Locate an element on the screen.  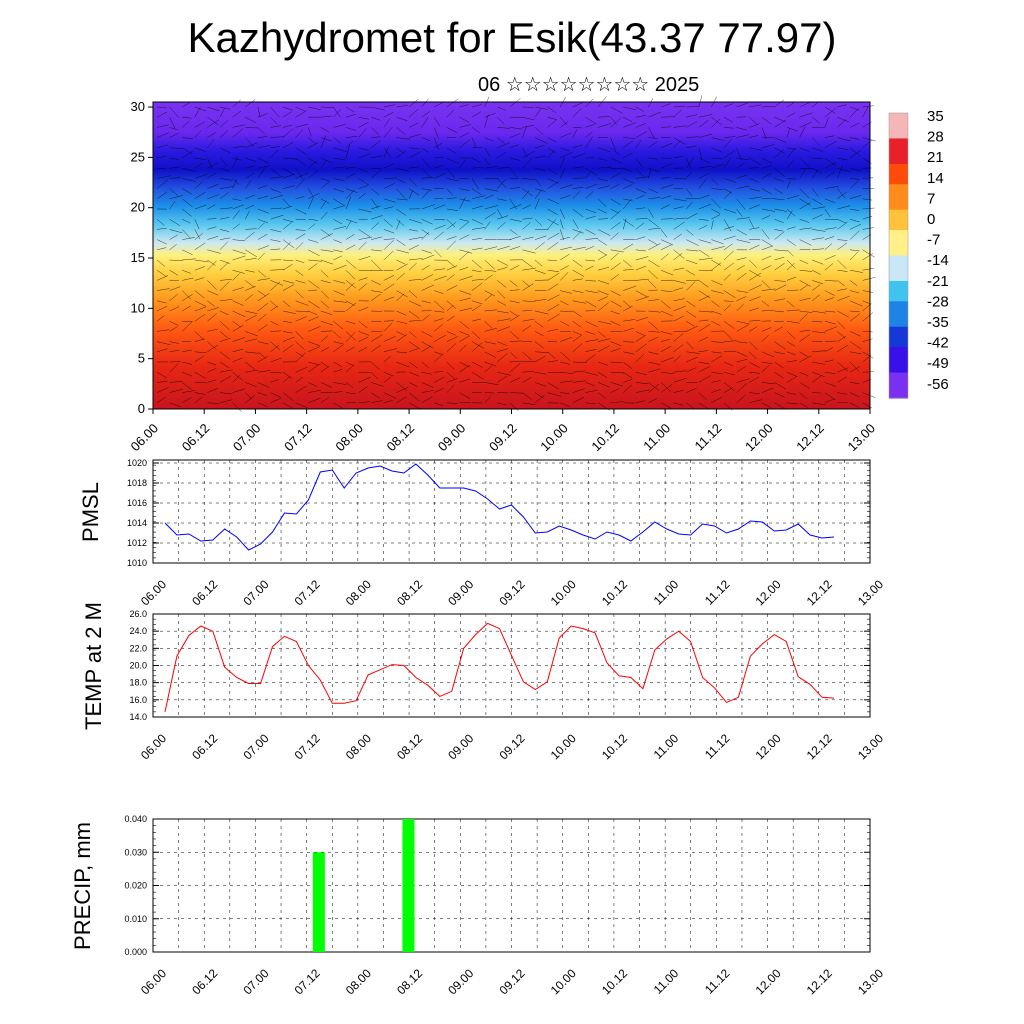
x-tick-label: 12.12 is located at coordinates (819, 592).